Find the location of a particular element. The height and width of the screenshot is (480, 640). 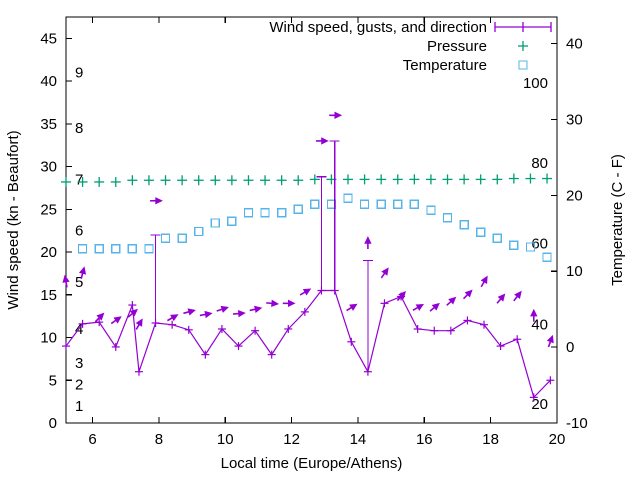

y2-tick-label: -10 is located at coordinates (577, 423).